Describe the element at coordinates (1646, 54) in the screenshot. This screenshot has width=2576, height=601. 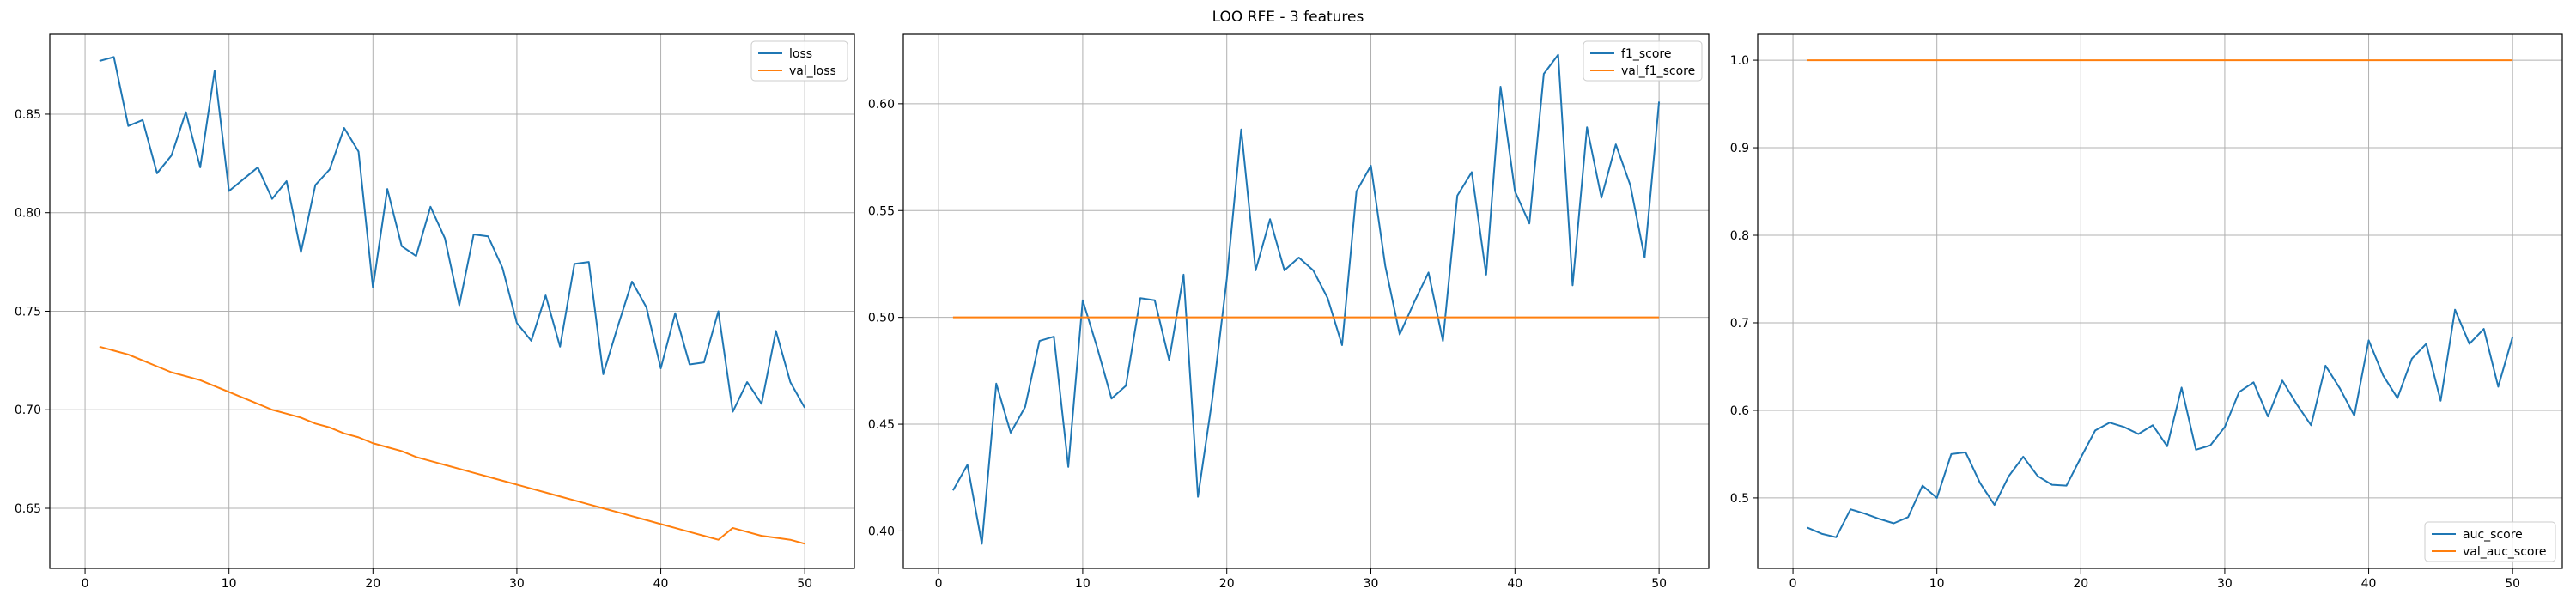
I see `legend-label: f1_score` at that location.